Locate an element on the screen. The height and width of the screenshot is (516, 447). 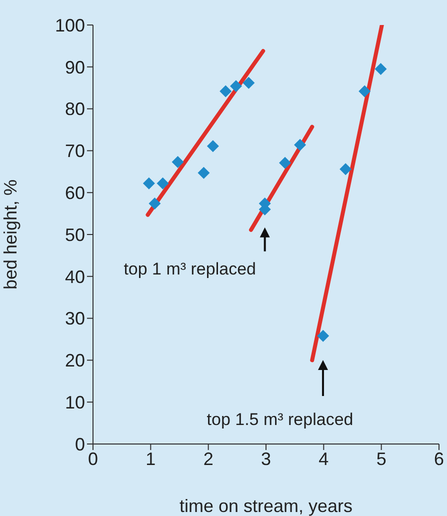
y-tick-label: 40 is located at coordinates (74, 276).